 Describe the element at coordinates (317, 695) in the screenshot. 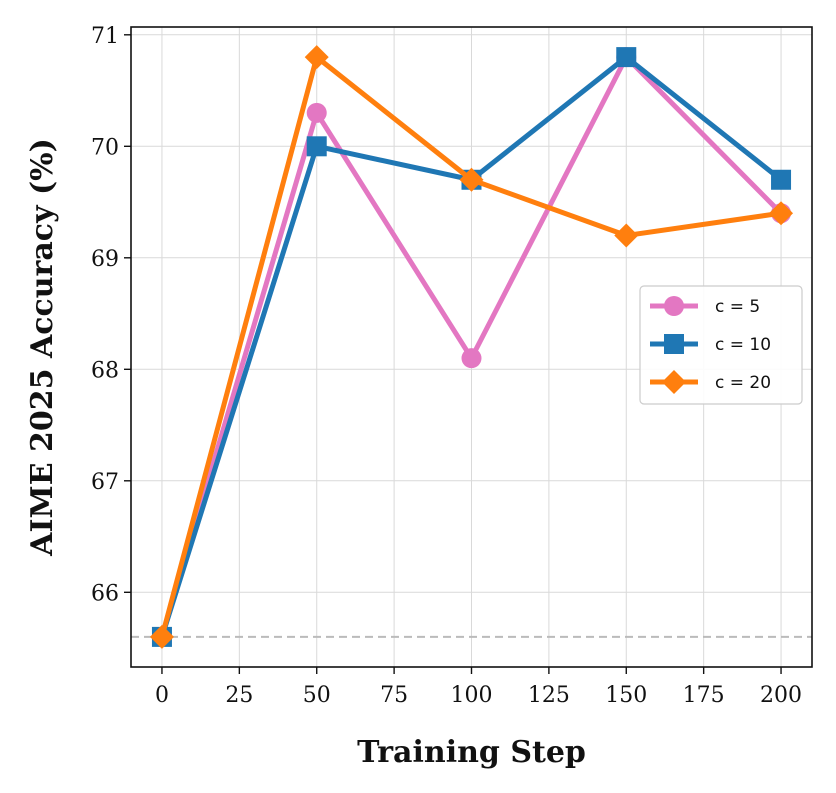

I see `x-tick-label: 50` at that location.